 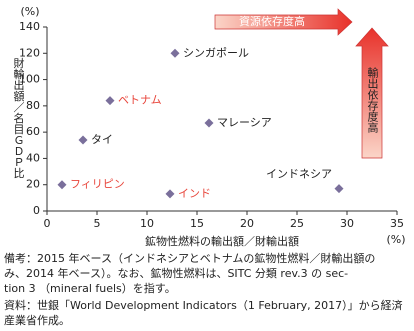 What do you see at coordinates (97, 184) in the screenshot?
I see `point-label: フィリピン` at bounding box center [97, 184].